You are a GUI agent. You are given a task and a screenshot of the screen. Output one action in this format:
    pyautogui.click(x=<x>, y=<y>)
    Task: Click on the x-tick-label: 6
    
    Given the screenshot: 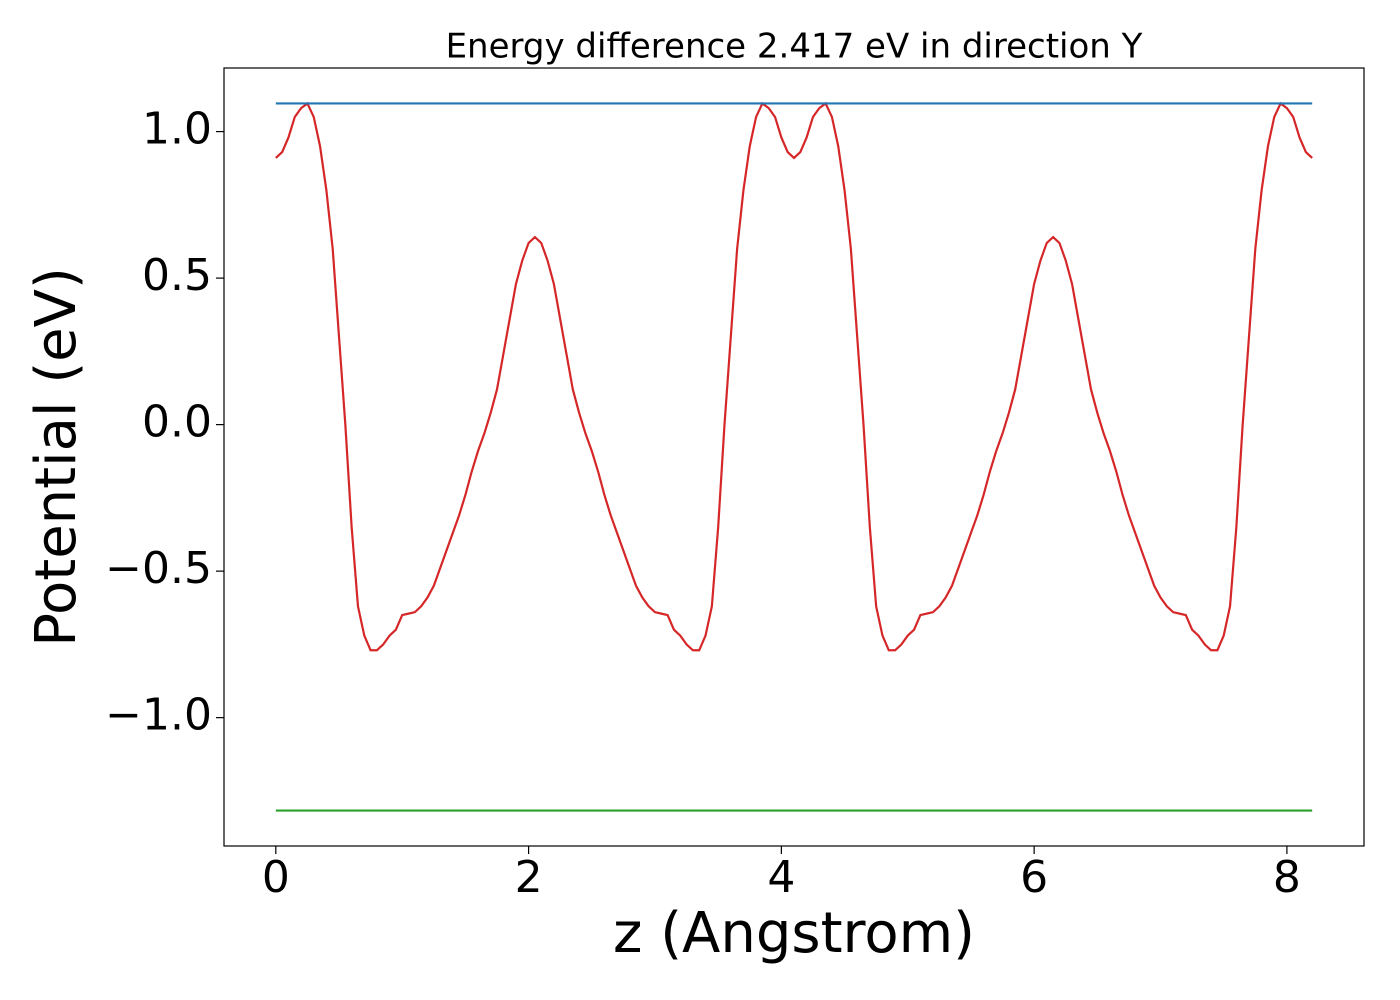 What is the action you would take?
    pyautogui.click(x=1034, y=877)
    